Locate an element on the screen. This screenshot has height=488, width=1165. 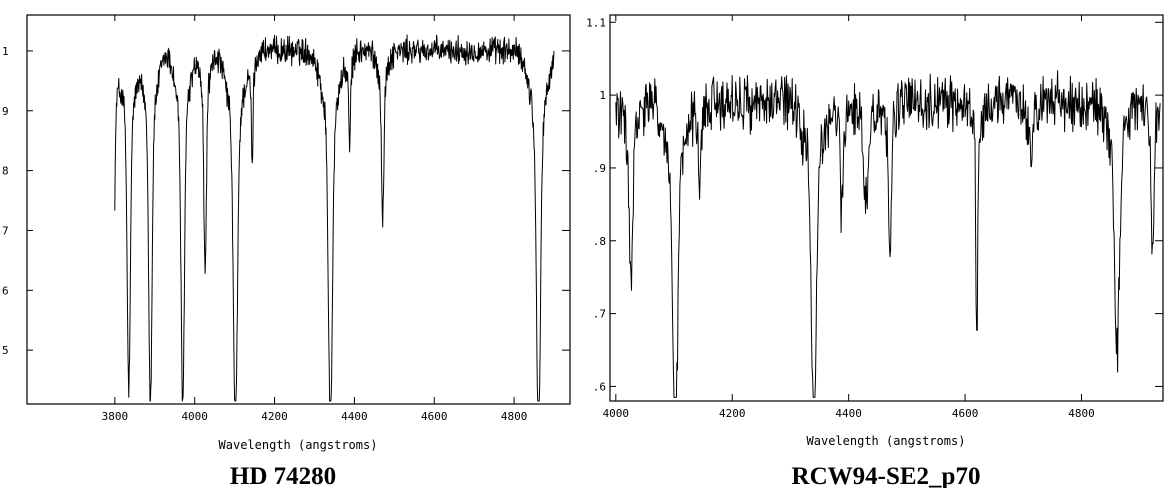
y-tick-label: 6 is located at coordinates (5, 290).